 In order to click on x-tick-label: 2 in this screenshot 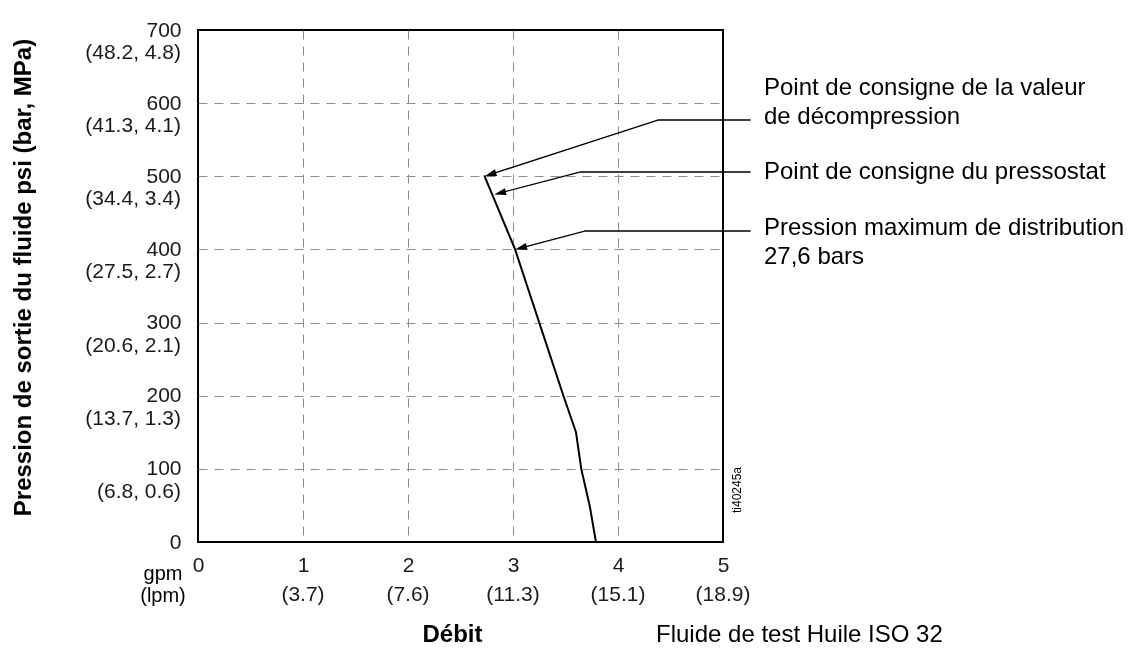, I will do `click(408, 564)`.